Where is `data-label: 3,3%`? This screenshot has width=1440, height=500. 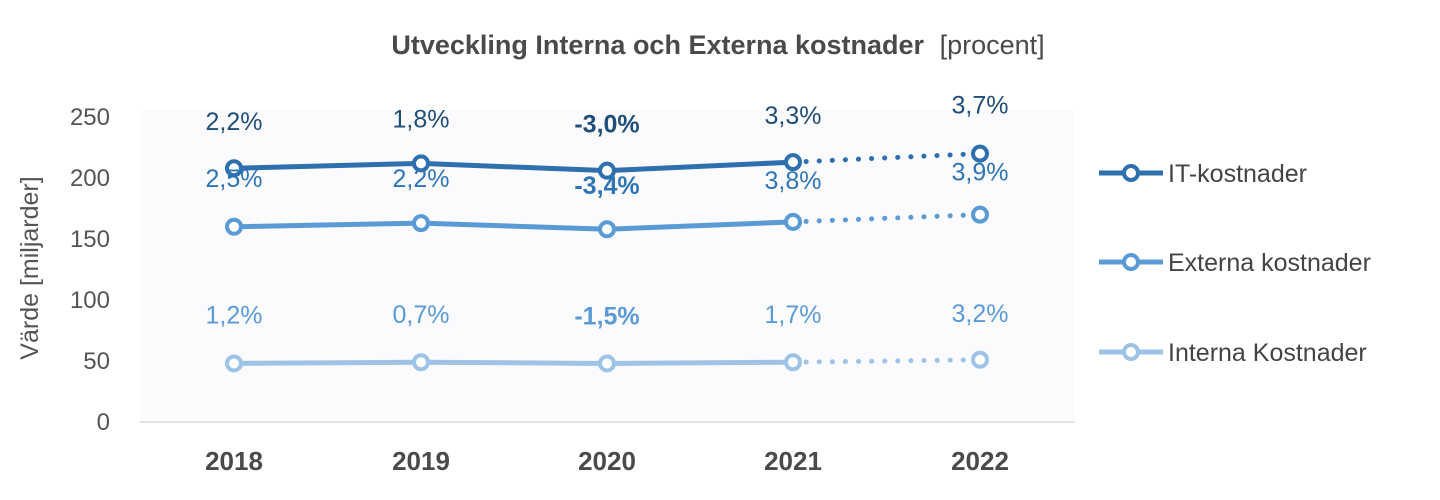
data-label: 3,3% is located at coordinates (793, 116).